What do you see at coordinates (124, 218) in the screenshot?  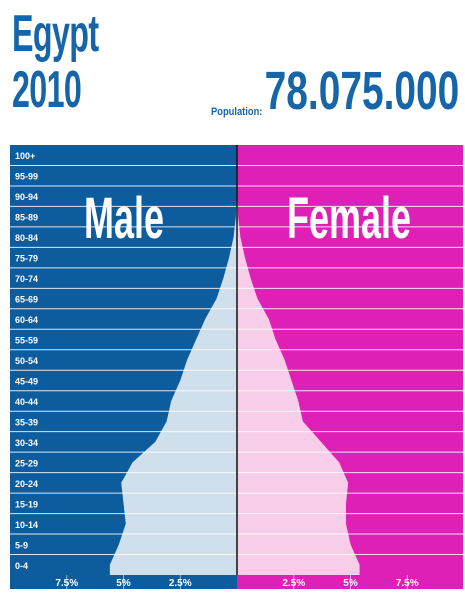 I see `male-series-name: Male` at bounding box center [124, 218].